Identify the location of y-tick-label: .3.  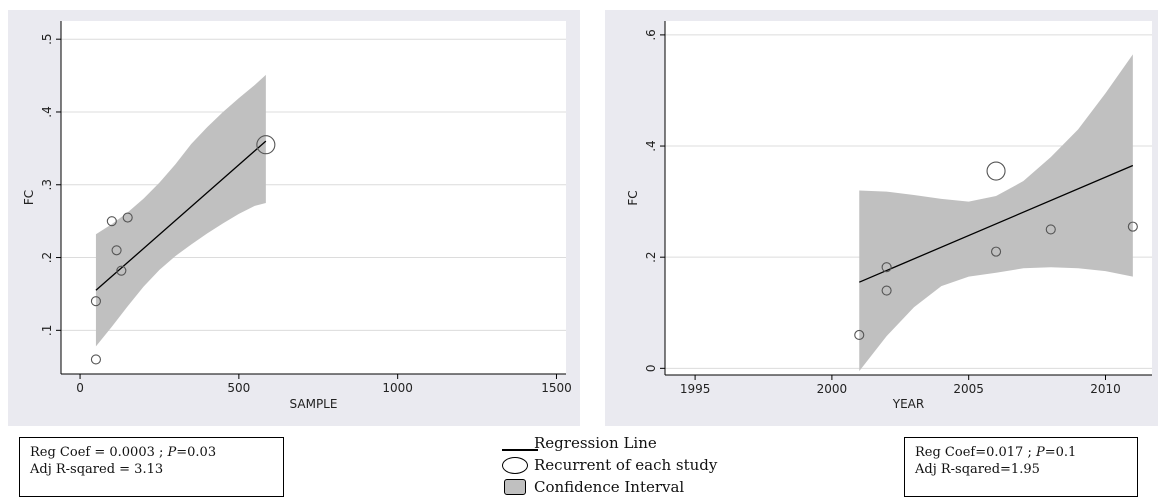
(47, 184).